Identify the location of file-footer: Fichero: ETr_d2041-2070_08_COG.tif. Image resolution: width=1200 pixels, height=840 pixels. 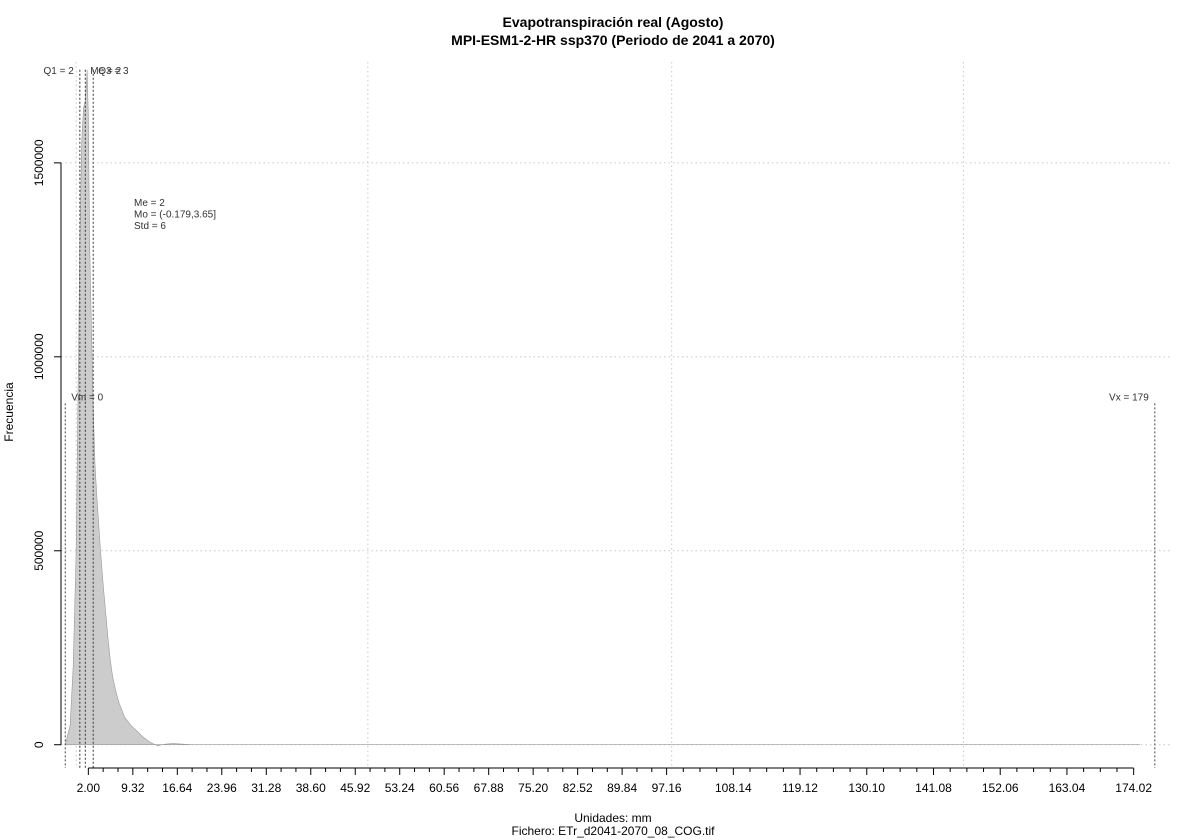
(614, 831).